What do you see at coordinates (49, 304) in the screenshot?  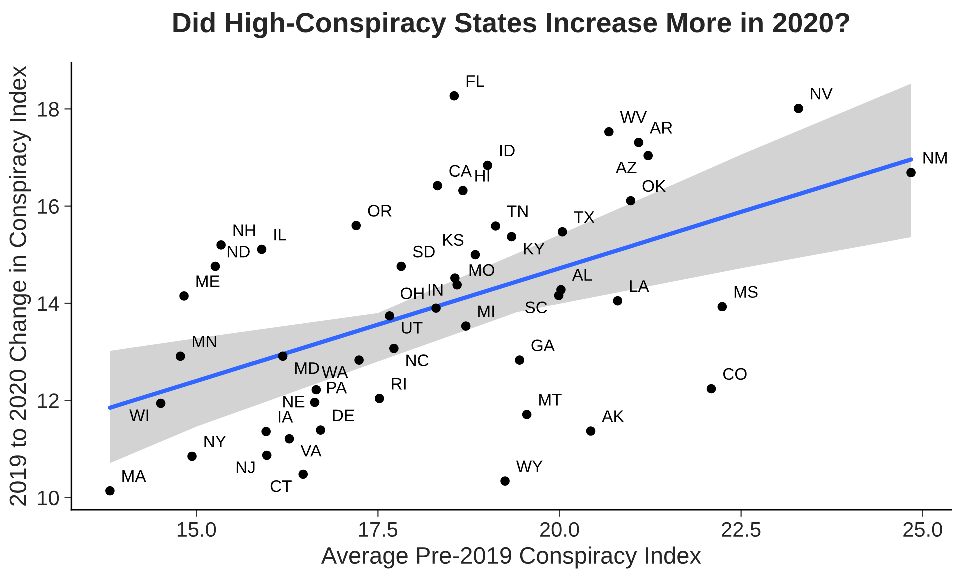 I see `y-tick-label: 14` at bounding box center [49, 304].